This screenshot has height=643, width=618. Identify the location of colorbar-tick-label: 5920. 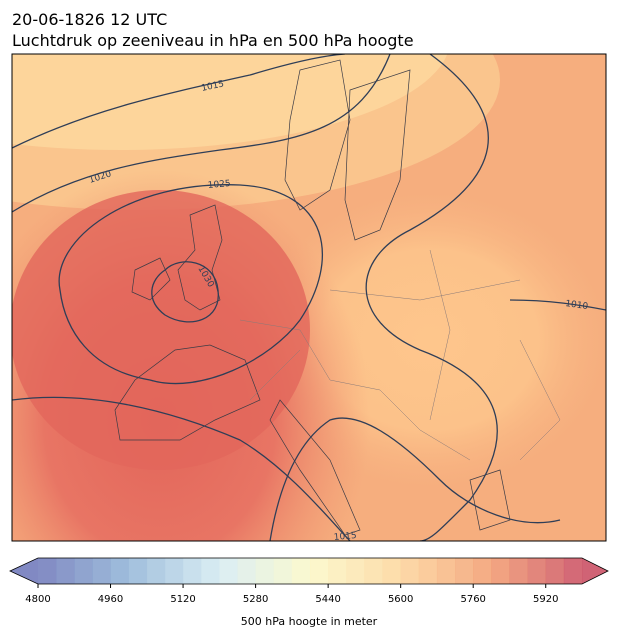
(545, 599).